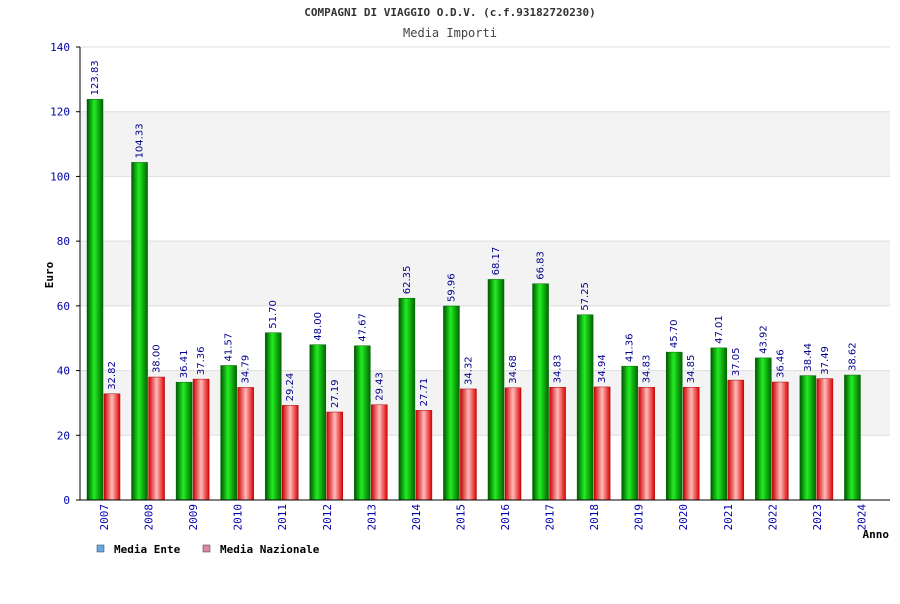  What do you see at coordinates (496, 261) in the screenshot?
I see `data-label: 68.17` at bounding box center [496, 261].